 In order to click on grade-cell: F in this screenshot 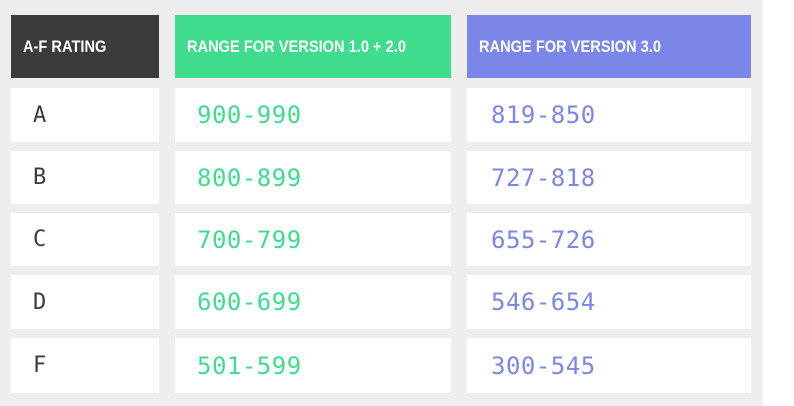, I will do `click(85, 365)`.